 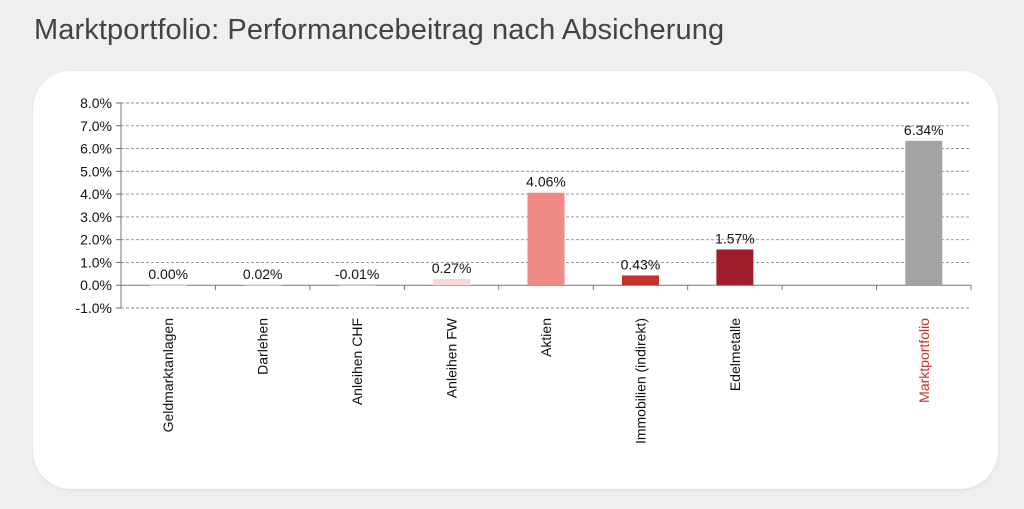 What do you see at coordinates (96, 126) in the screenshot?
I see `y-tick-label: 7.0%` at bounding box center [96, 126].